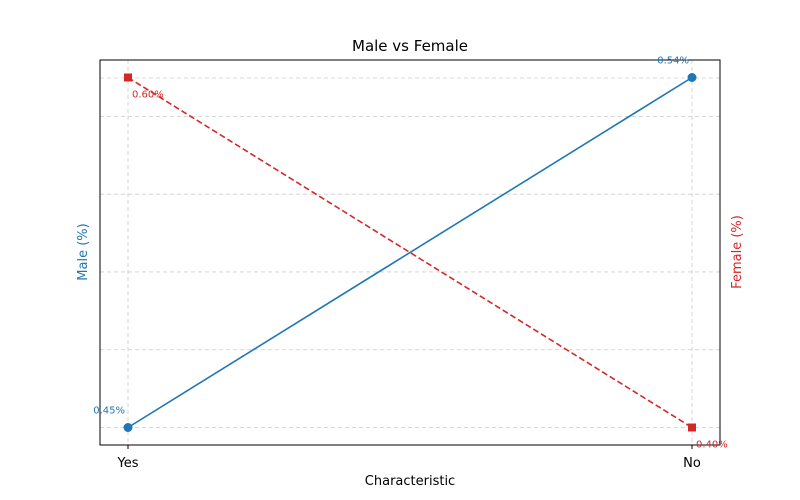 This screenshot has width=800, height=500. I want to click on right-y-axis-label: Female (%), so click(737, 252).